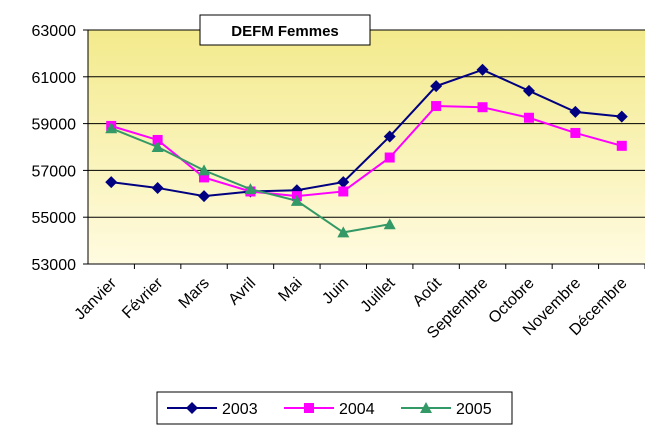 Image resolution: width=645 pixels, height=425 pixels. I want to click on x-tick-label: Mars, so click(194, 293).